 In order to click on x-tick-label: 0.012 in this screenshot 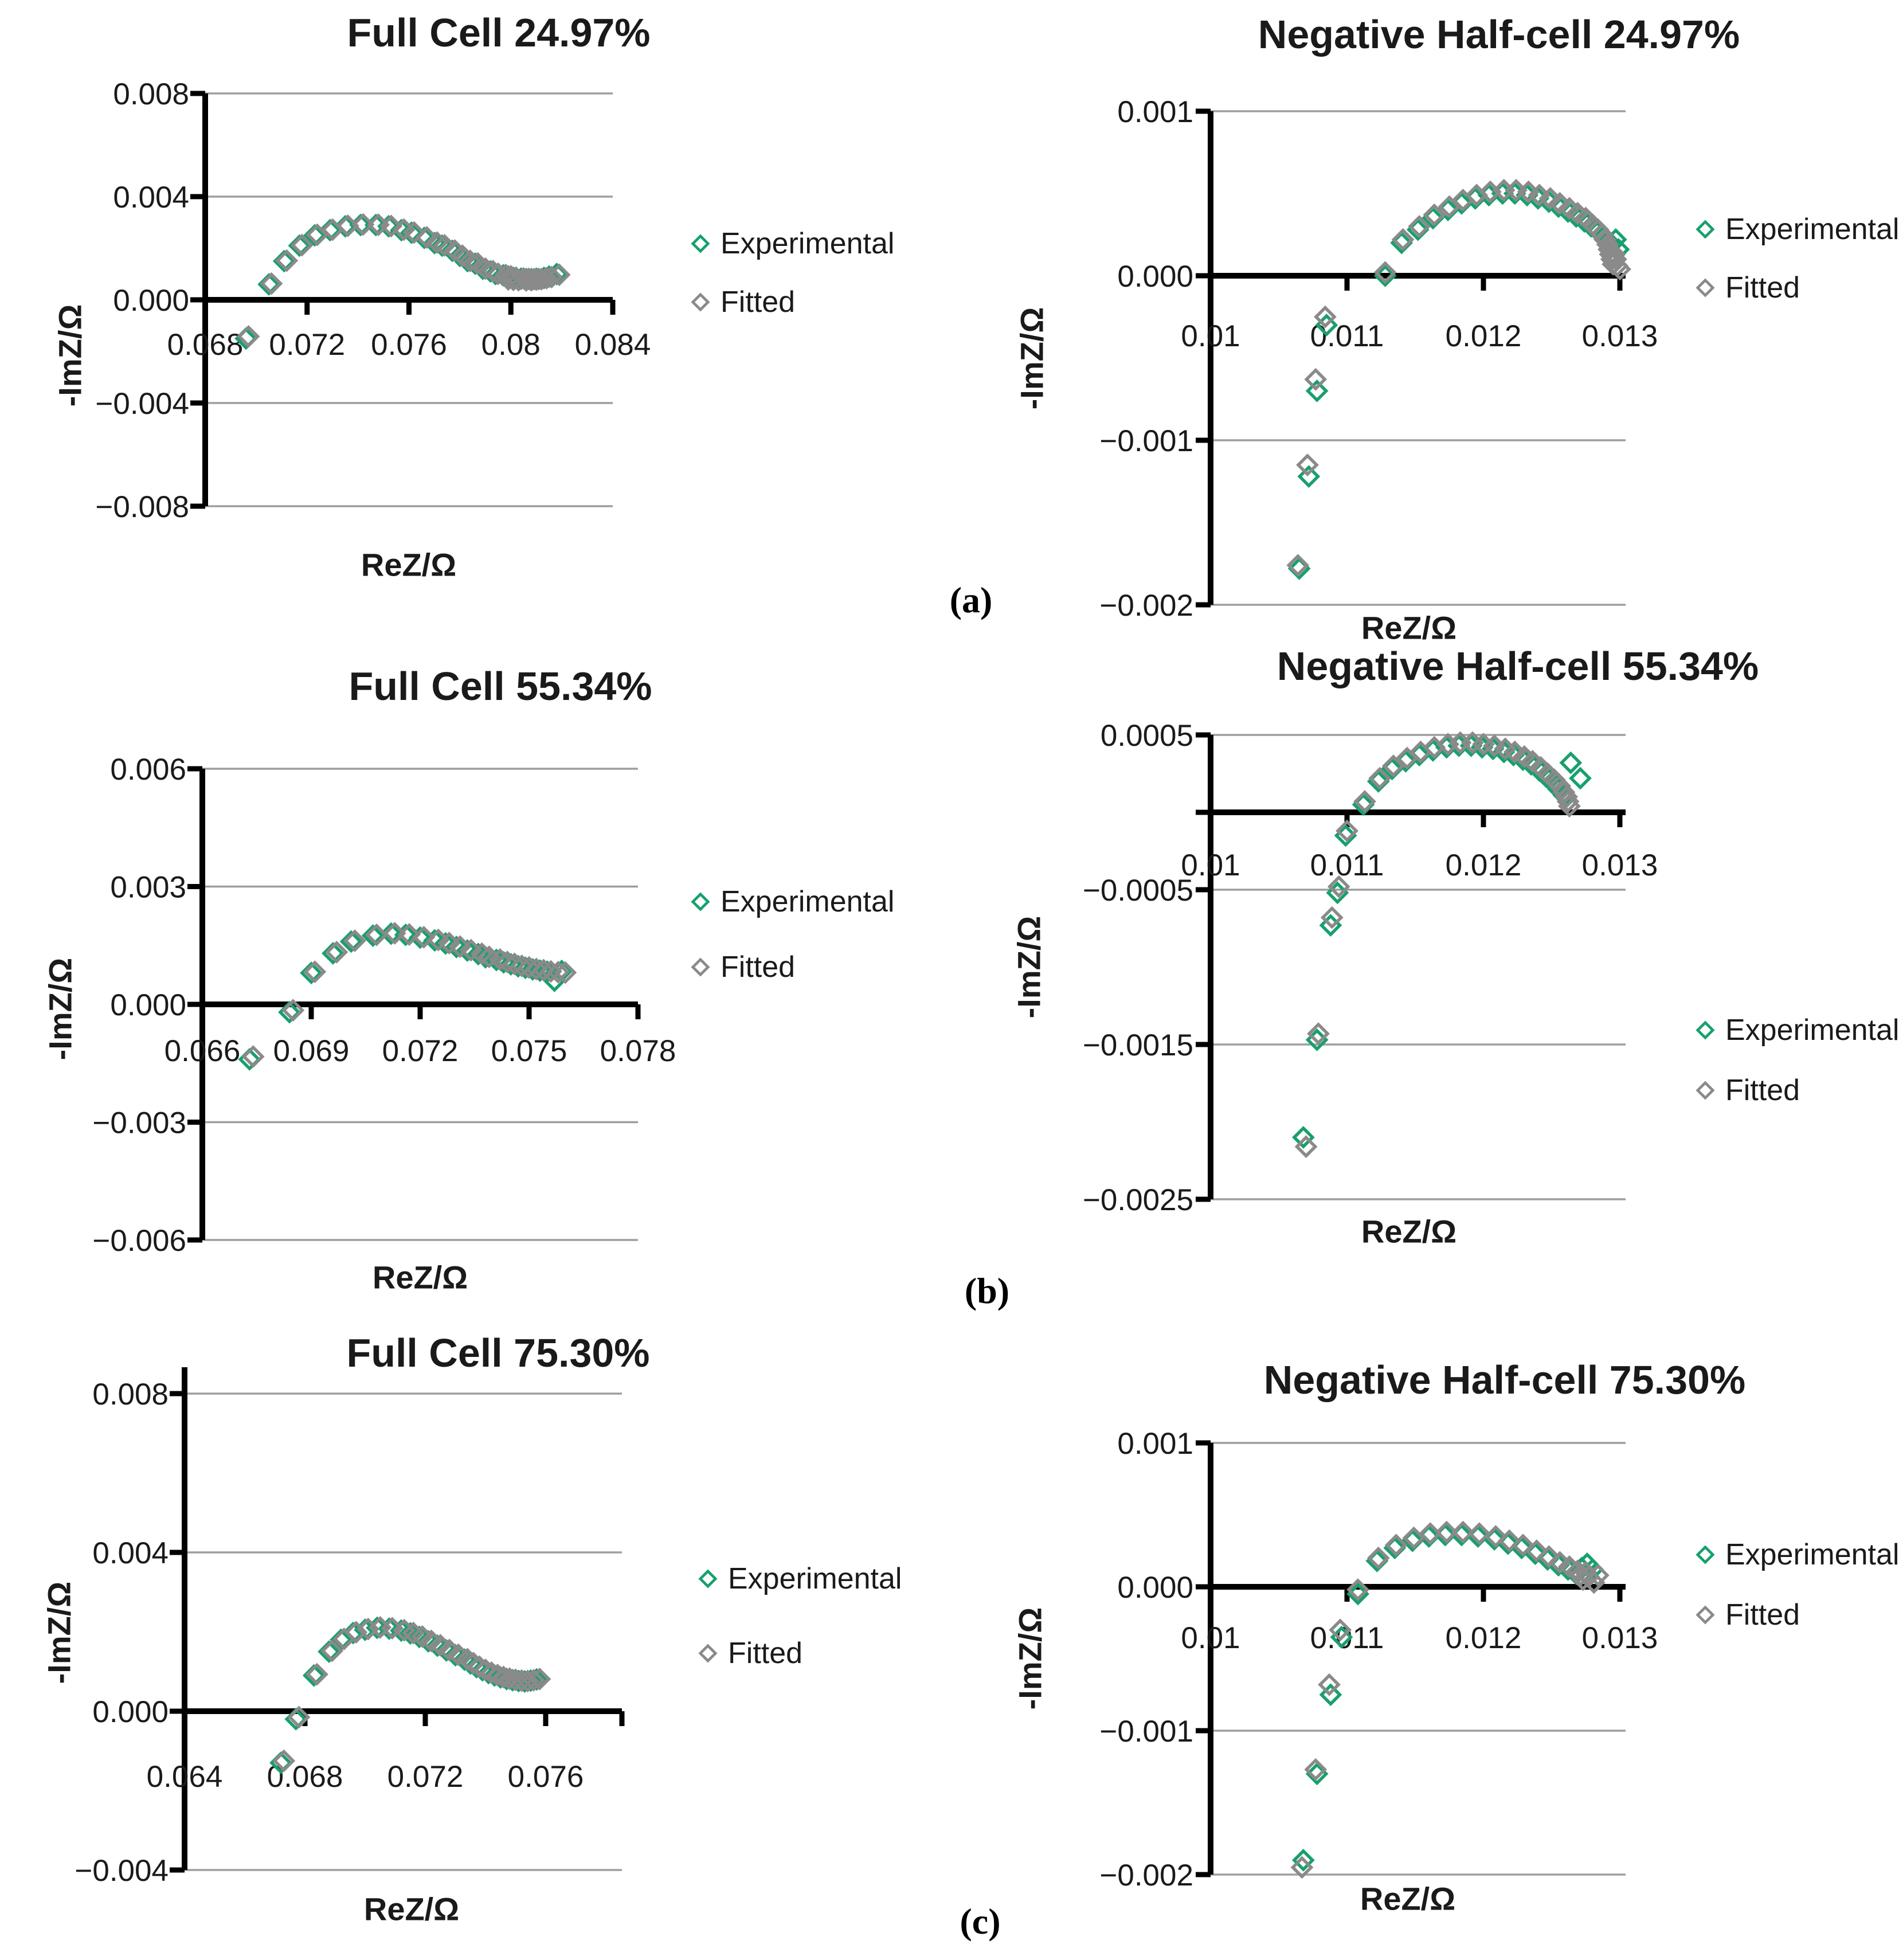, I will do `click(1484, 336)`.